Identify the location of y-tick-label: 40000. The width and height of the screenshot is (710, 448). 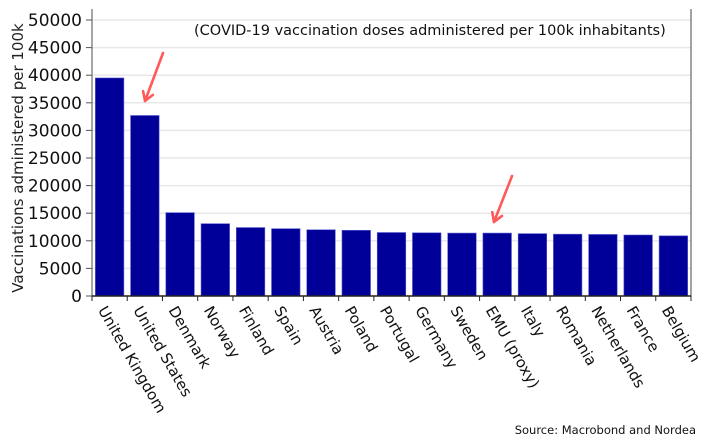
(55, 76).